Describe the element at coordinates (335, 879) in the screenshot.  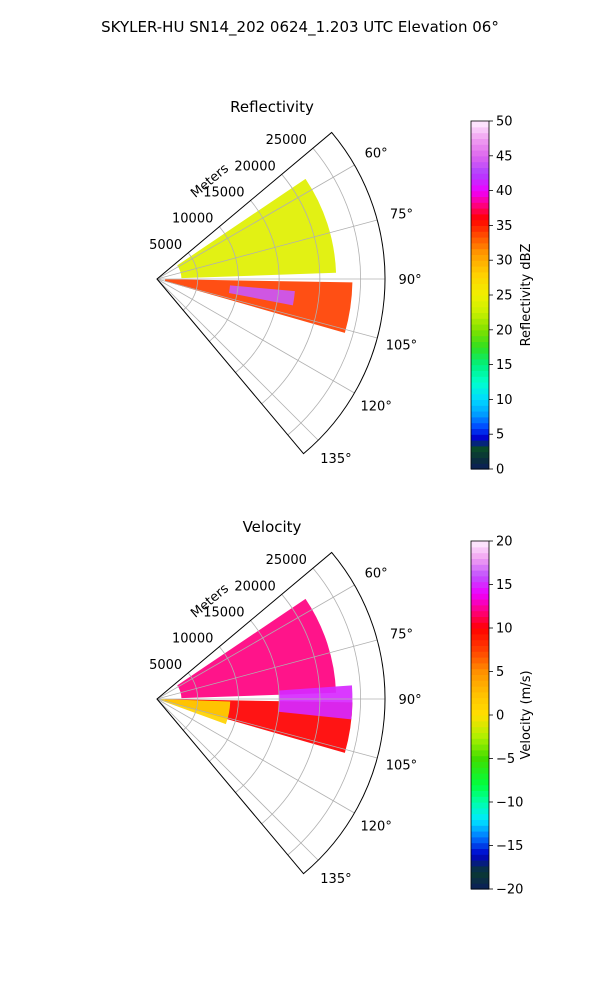
I see `azimuth-tick-label: 135°` at that location.